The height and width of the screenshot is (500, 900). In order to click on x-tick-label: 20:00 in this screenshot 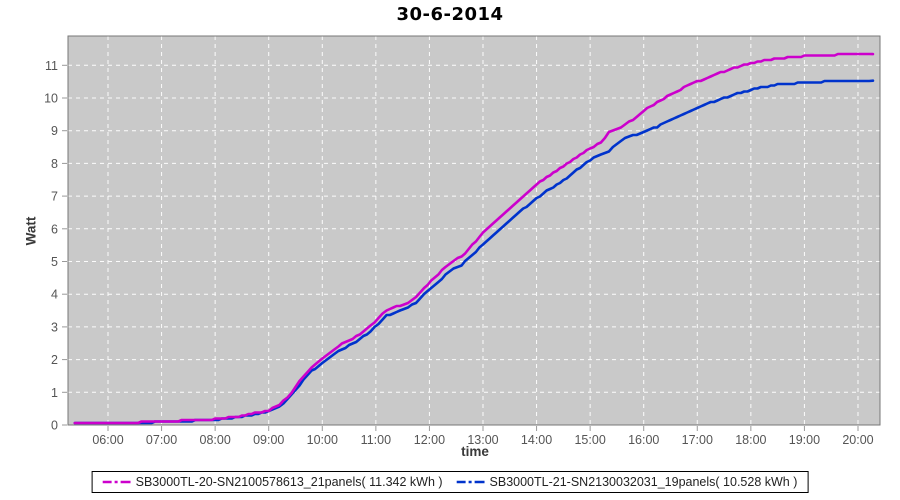, I will do `click(857, 440)`.